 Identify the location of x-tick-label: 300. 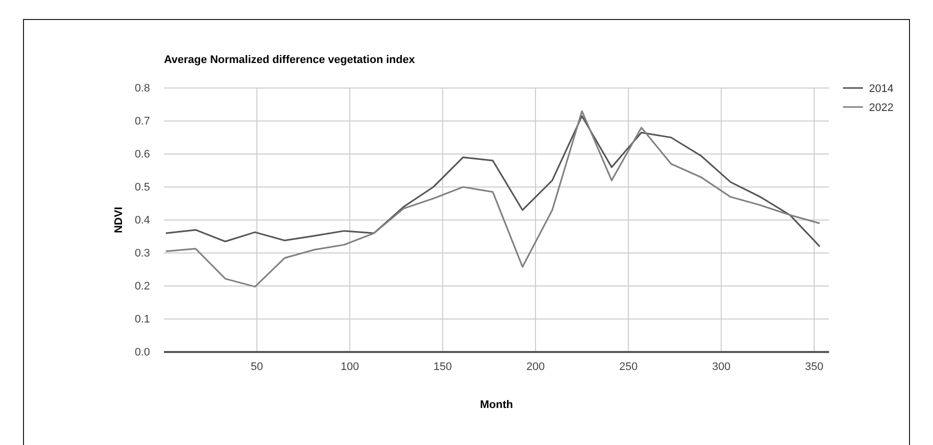
(721, 366).